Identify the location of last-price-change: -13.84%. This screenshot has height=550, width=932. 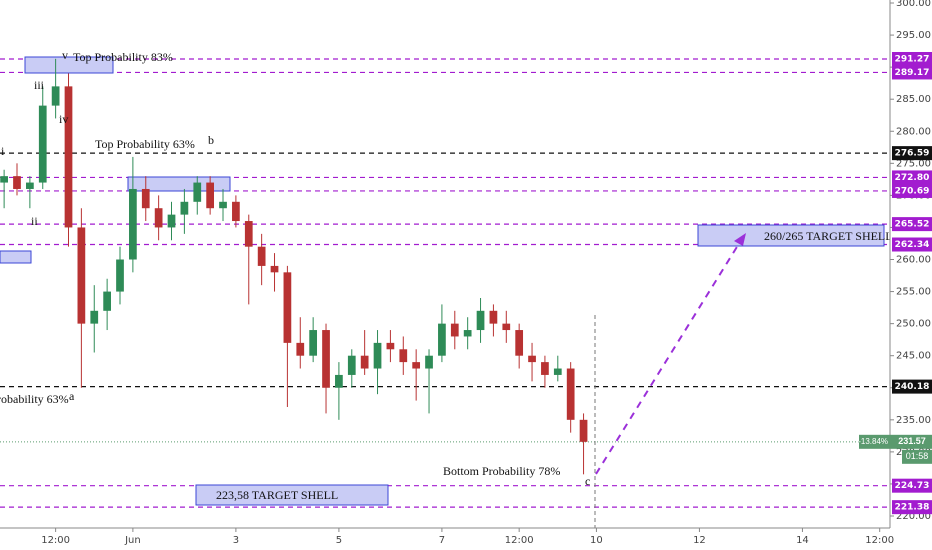
(873, 441).